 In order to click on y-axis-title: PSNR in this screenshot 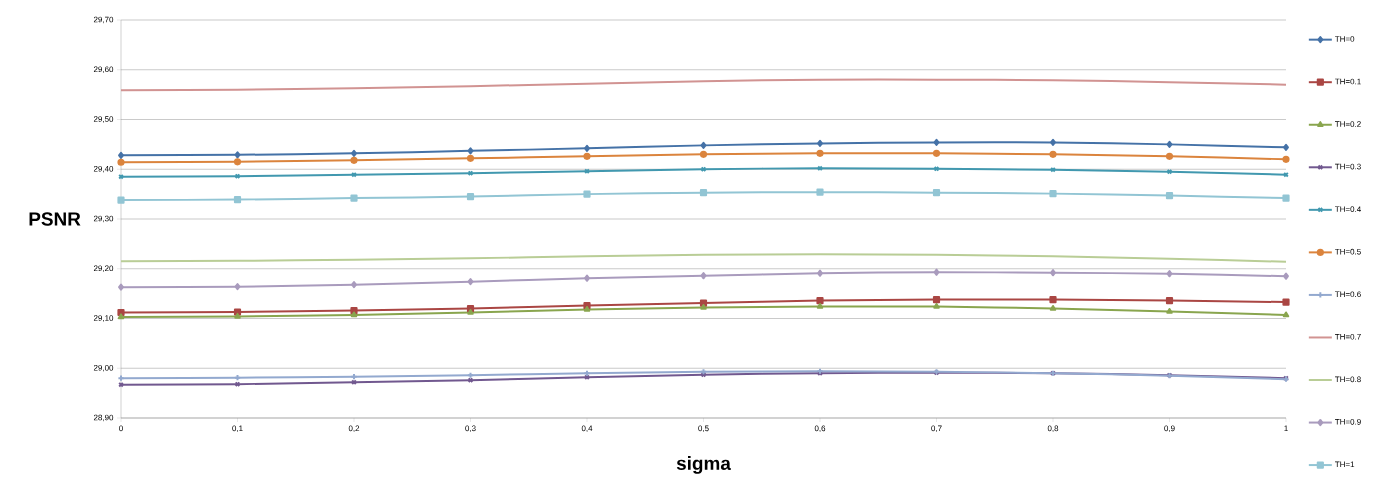, I will do `click(55, 219)`.